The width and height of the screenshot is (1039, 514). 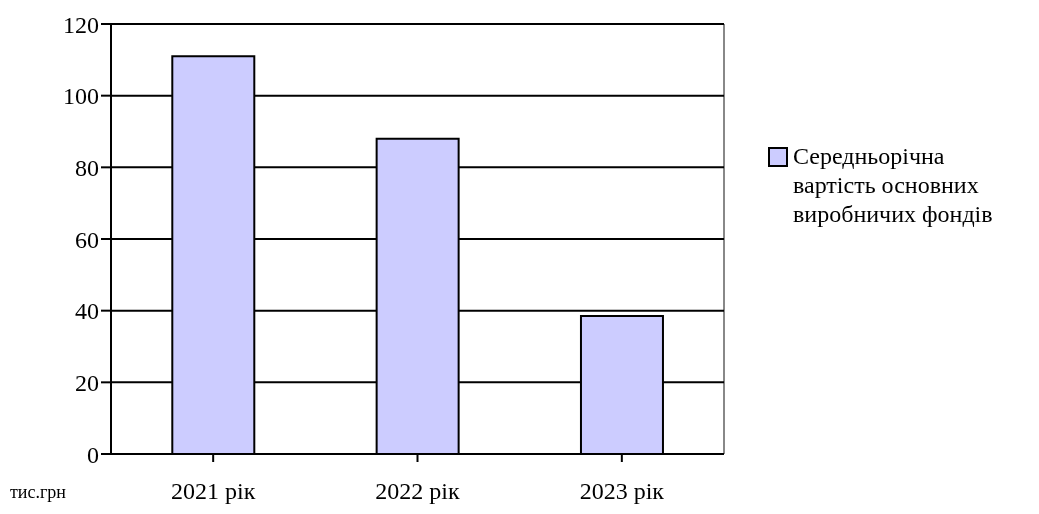 What do you see at coordinates (38, 492) in the screenshot?
I see `y-axis-title: тис.грн` at bounding box center [38, 492].